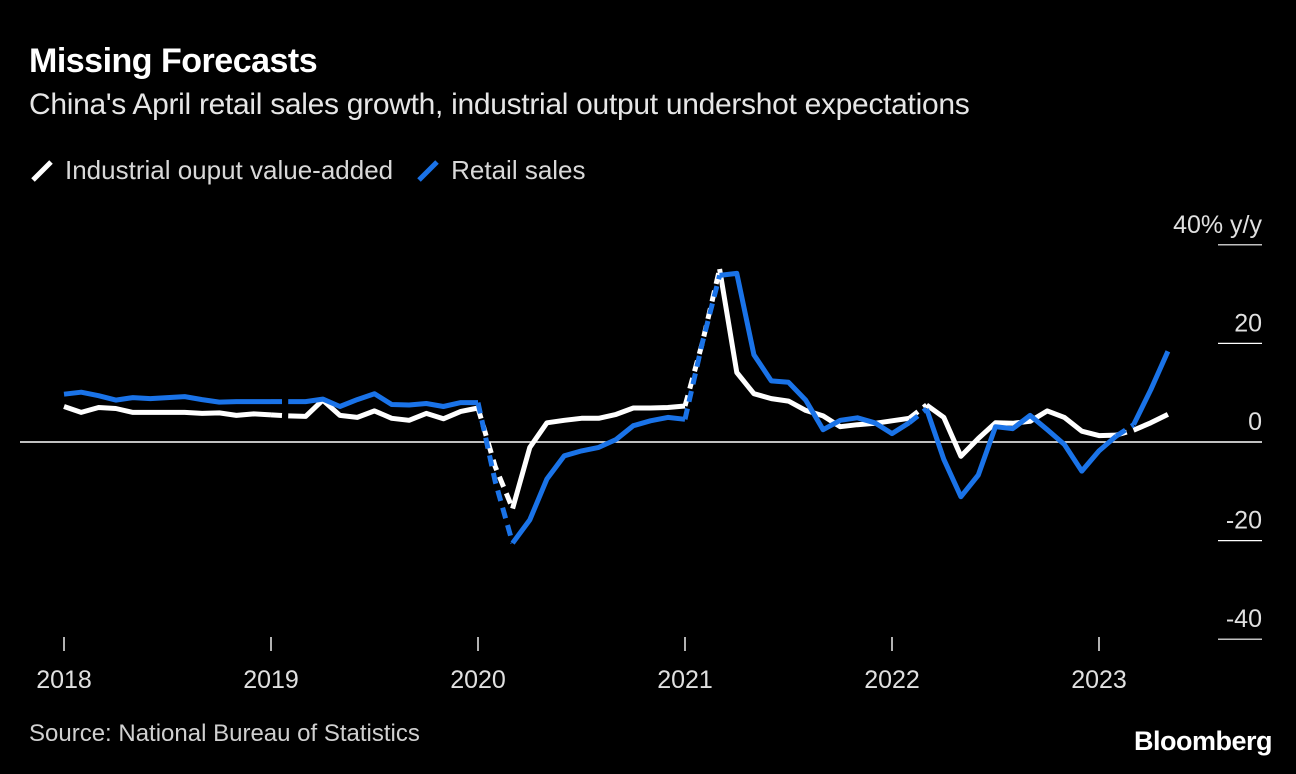 The height and width of the screenshot is (774, 1296). What do you see at coordinates (478, 680) in the screenshot?
I see `x-tick-label: 2020` at bounding box center [478, 680].